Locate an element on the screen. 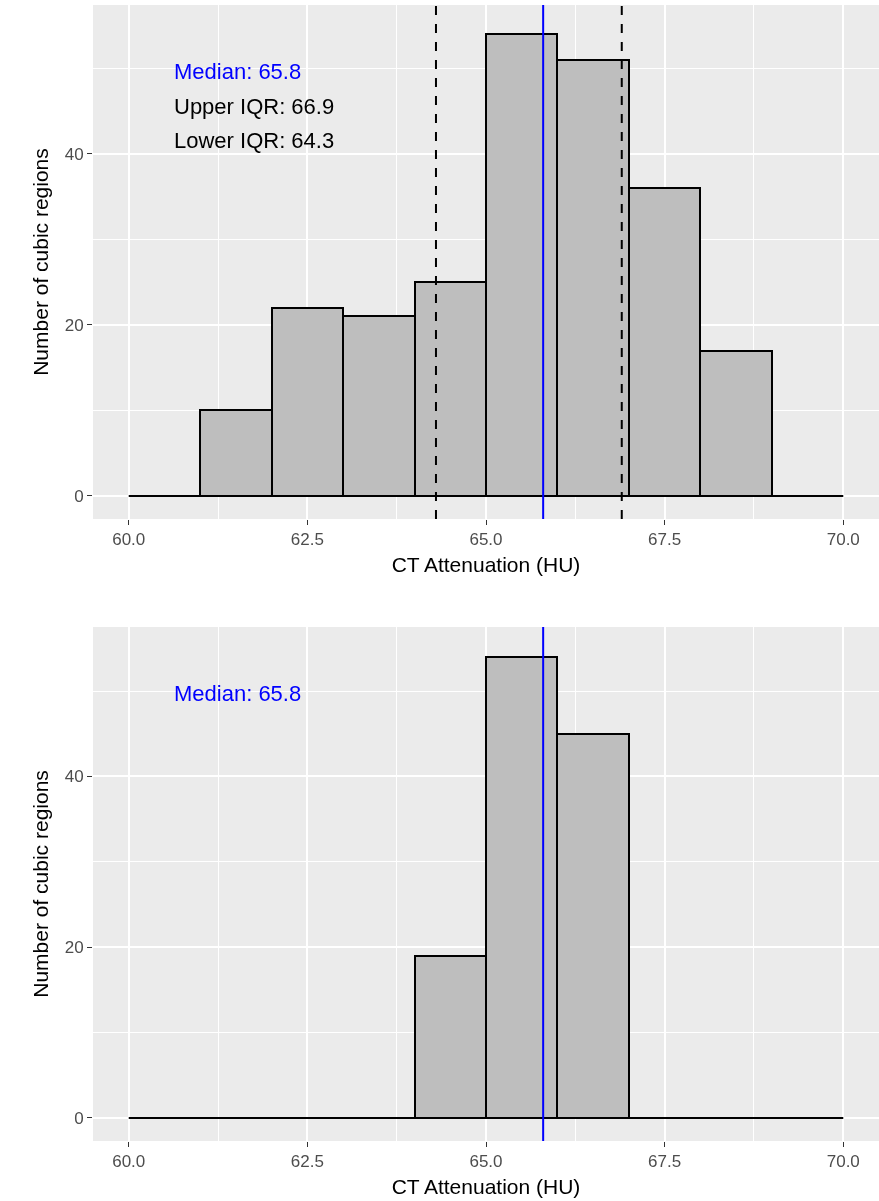  annotation: Lower IQR: 64.3 is located at coordinates (254, 140).